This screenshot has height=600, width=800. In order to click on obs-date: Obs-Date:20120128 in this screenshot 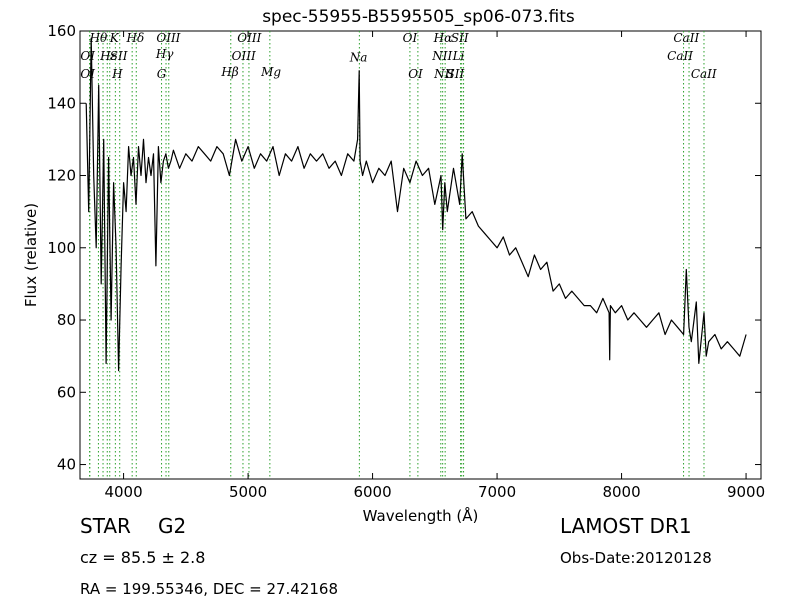, I will do `click(636, 558)`.